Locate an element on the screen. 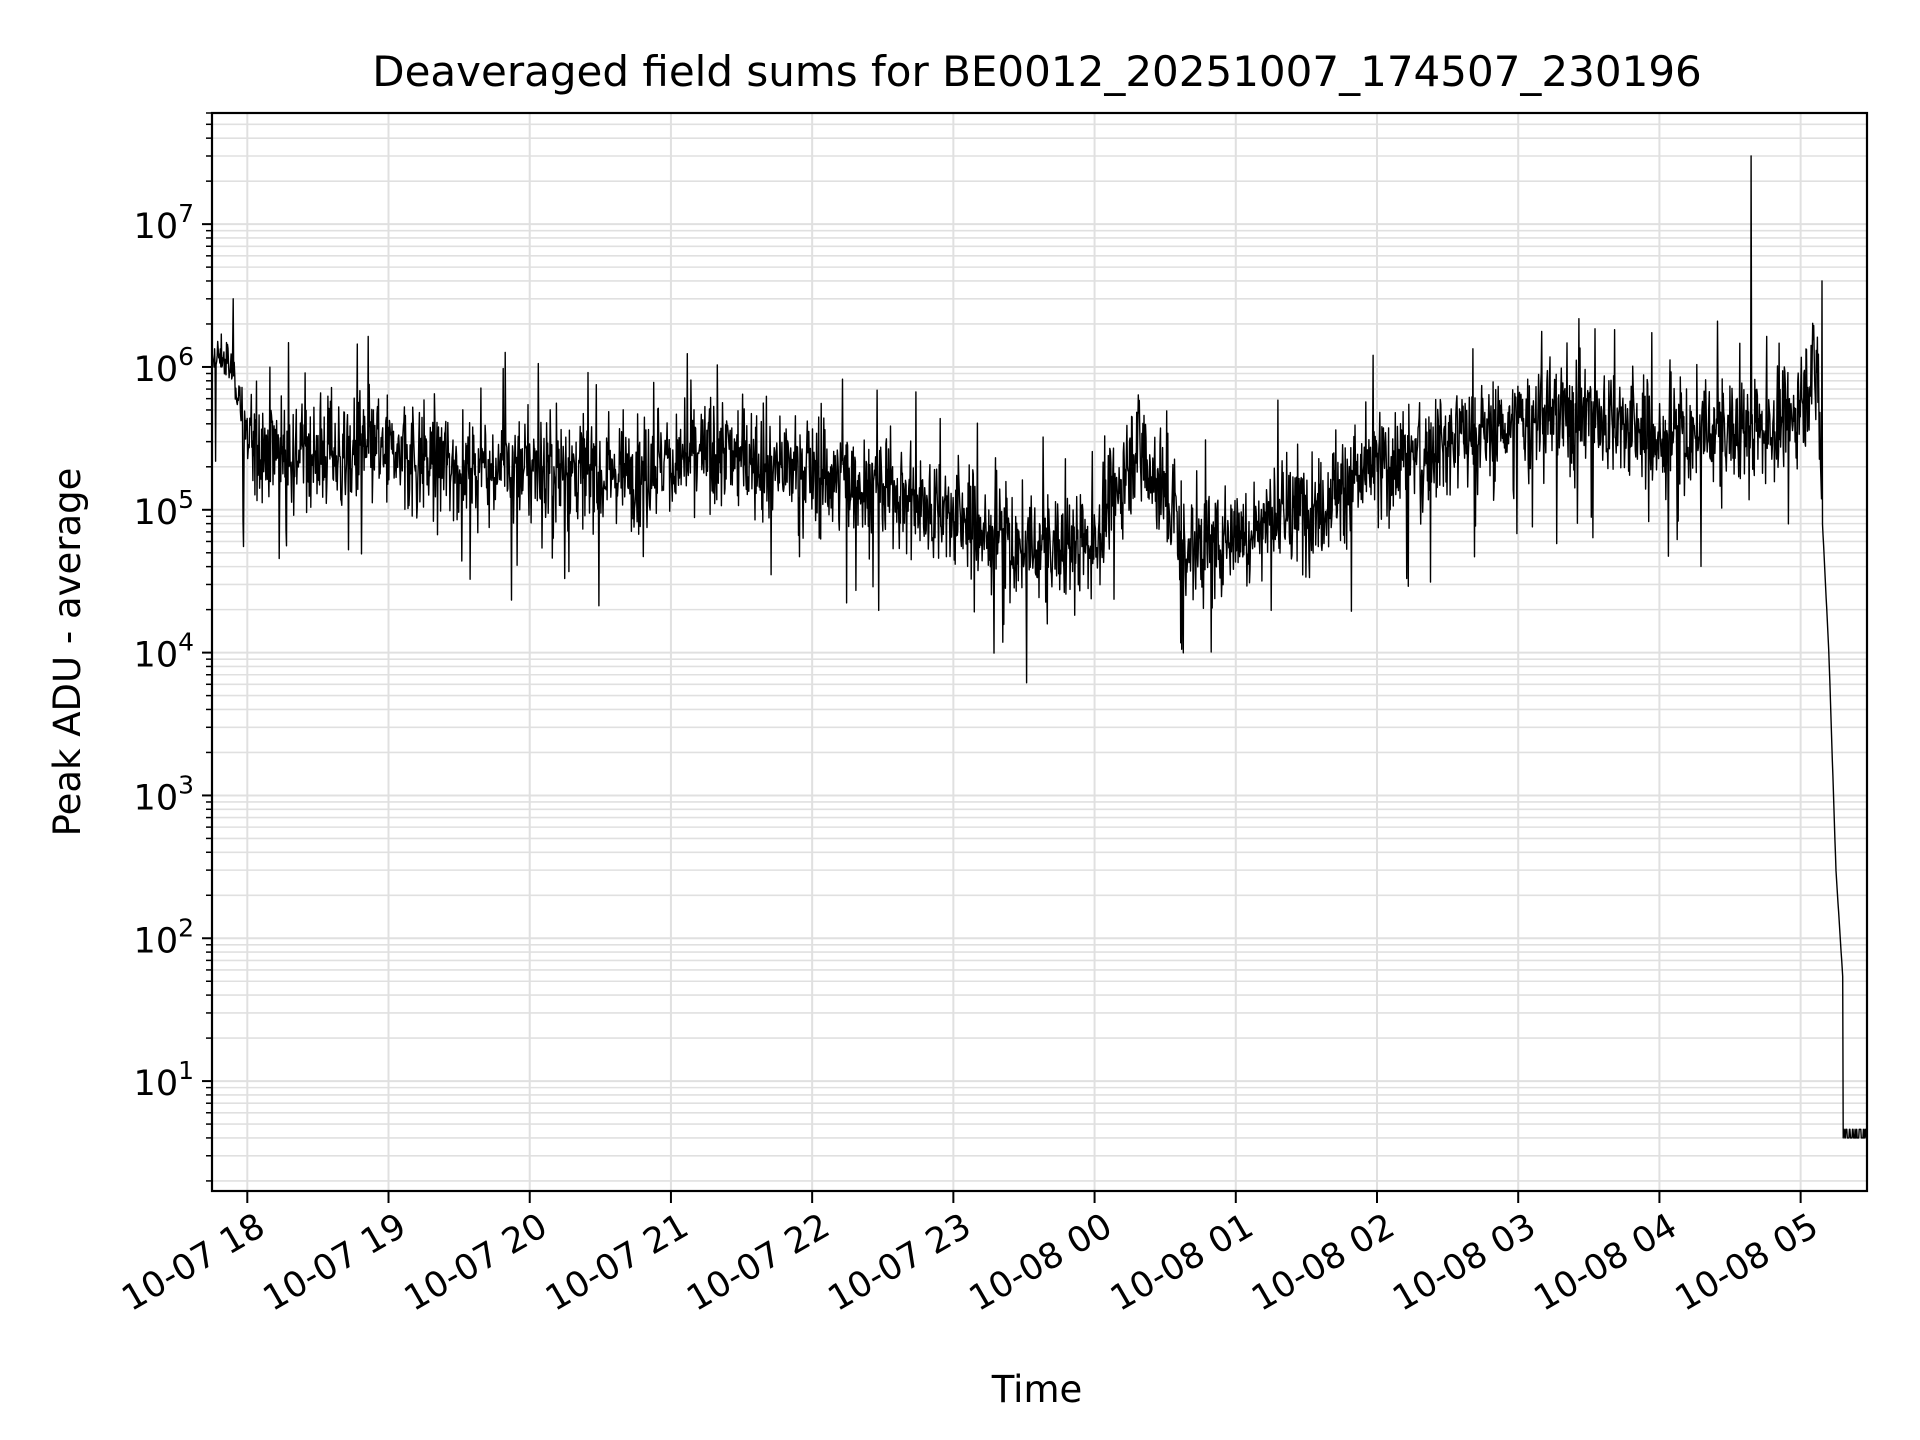 This screenshot has width=1920, height=1440. y-axis-label: Peak ADU - average is located at coordinates (67, 652).